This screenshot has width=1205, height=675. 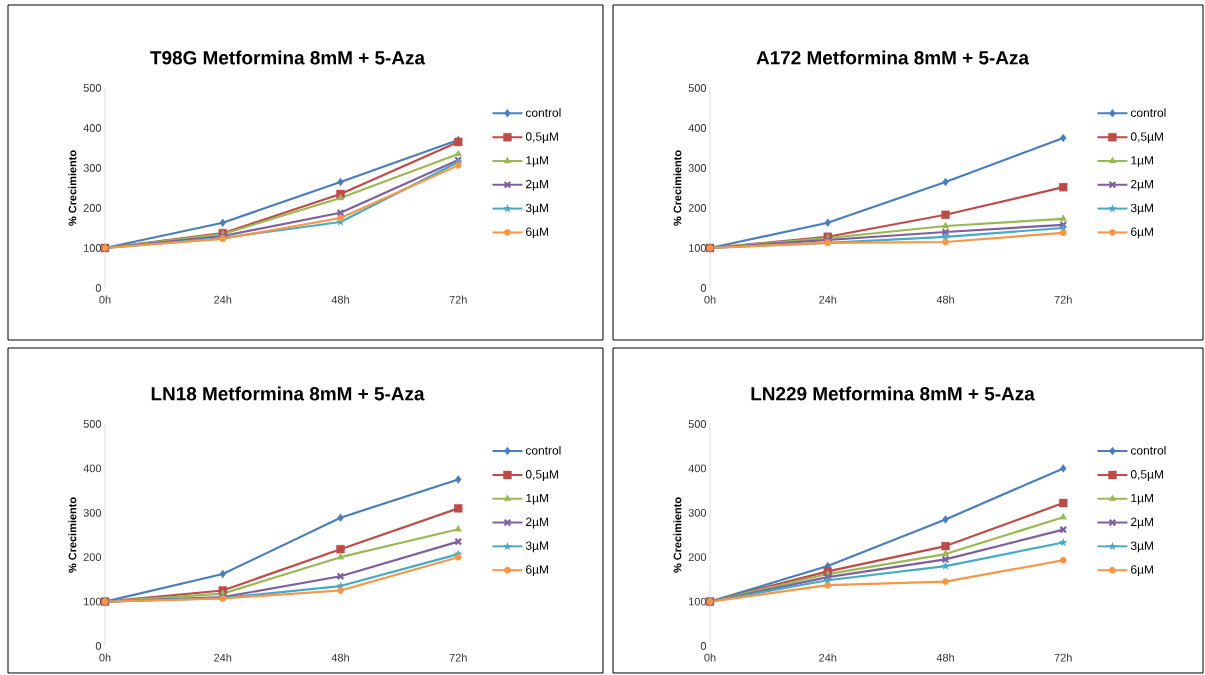 What do you see at coordinates (893, 393) in the screenshot?
I see `chart-title: LN229 Metformina 8mM + 5-Aza` at bounding box center [893, 393].